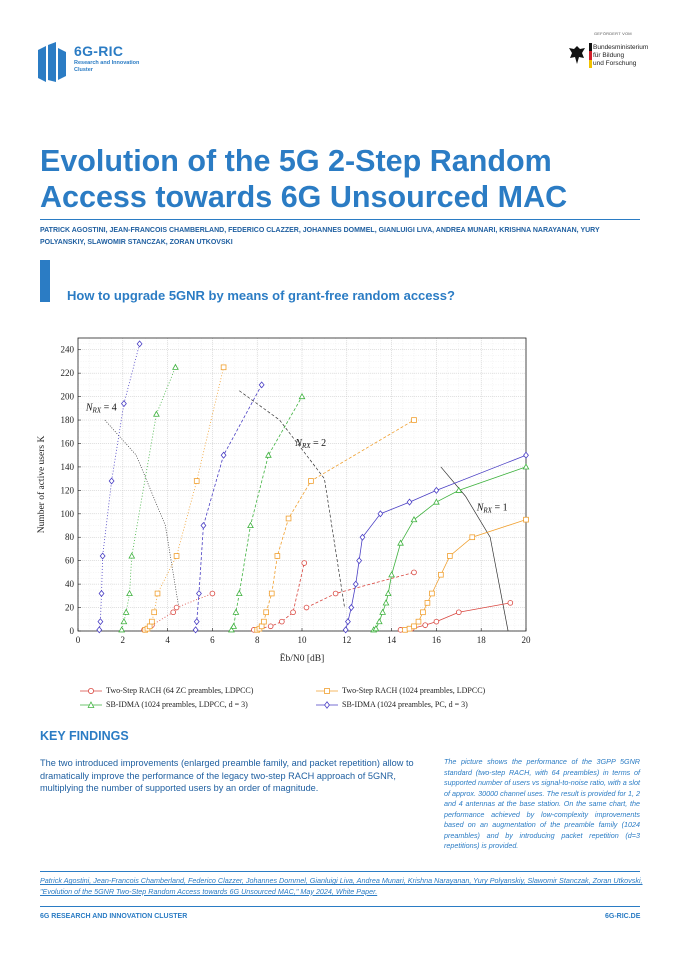 The width and height of the screenshot is (680, 963). Describe the element at coordinates (177, 704) in the screenshot. I see `legend-label: SB-IDMA (1024 preambles, LDPCC, d = 3)` at that location.